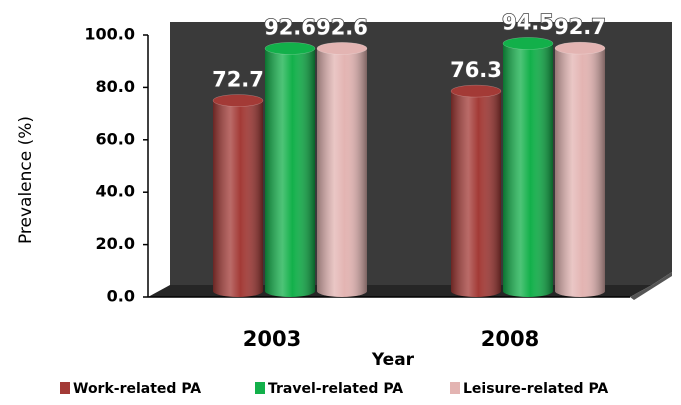  I want to click on y-tick-label: 20.0, so click(115, 243).